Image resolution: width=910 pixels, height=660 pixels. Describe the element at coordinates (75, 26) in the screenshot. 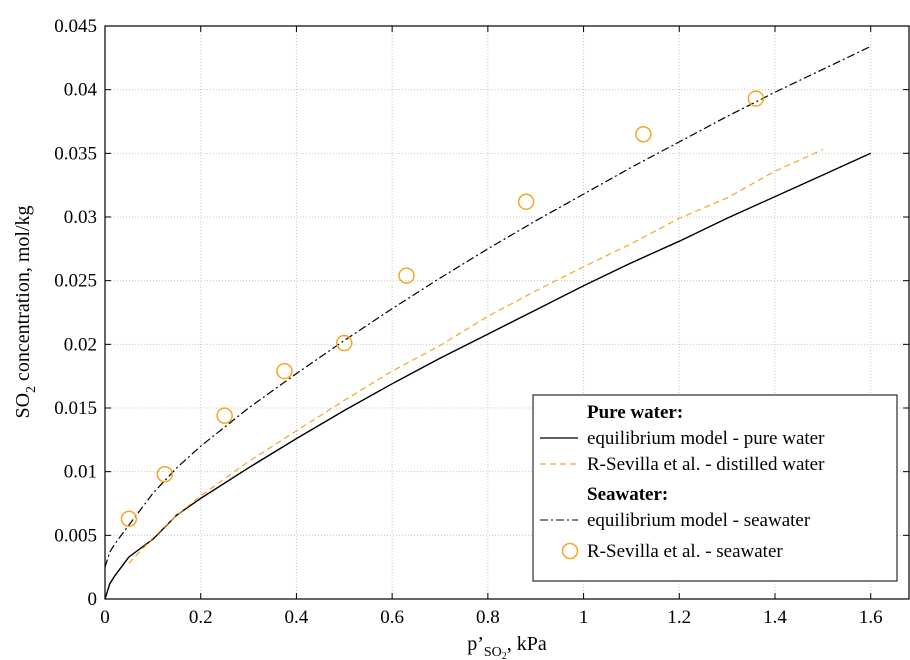

I see `y-tick-label: 0.045` at that location.